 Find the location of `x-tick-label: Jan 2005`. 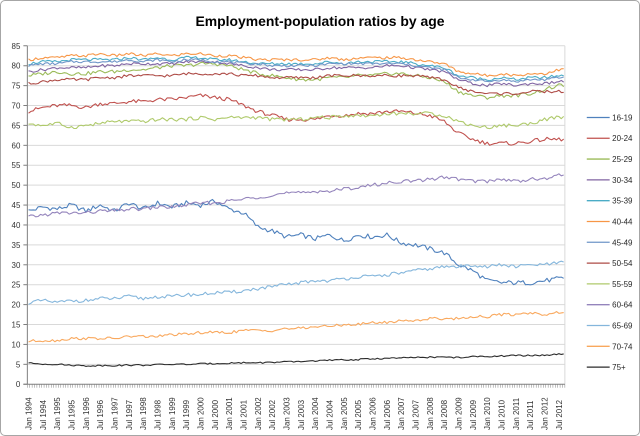

x-tick-label: Jan 2005 is located at coordinates (344, 413).